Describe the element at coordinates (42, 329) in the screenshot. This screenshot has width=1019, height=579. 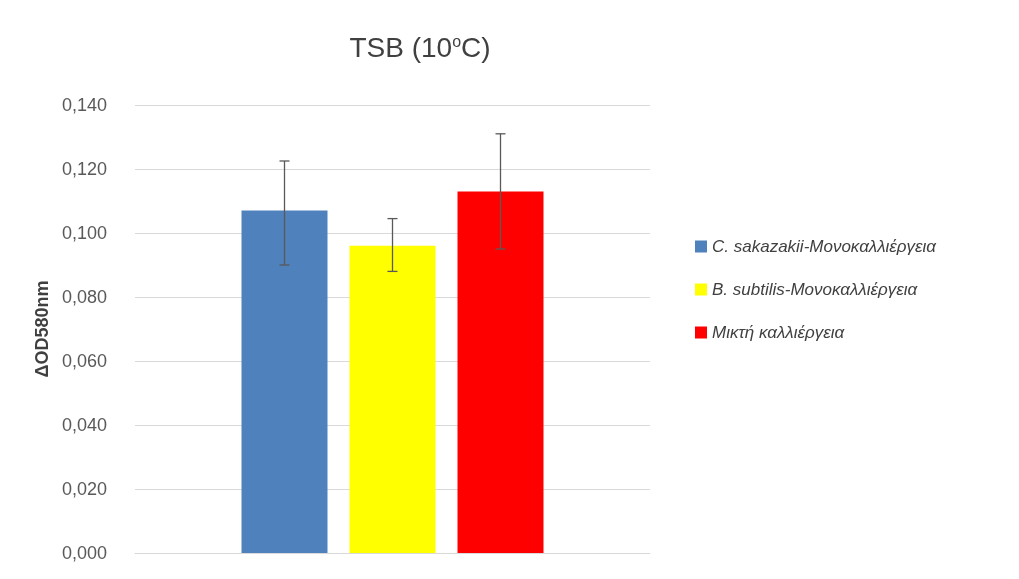
I see `y-axis-title: ΔOD580nm` at that location.